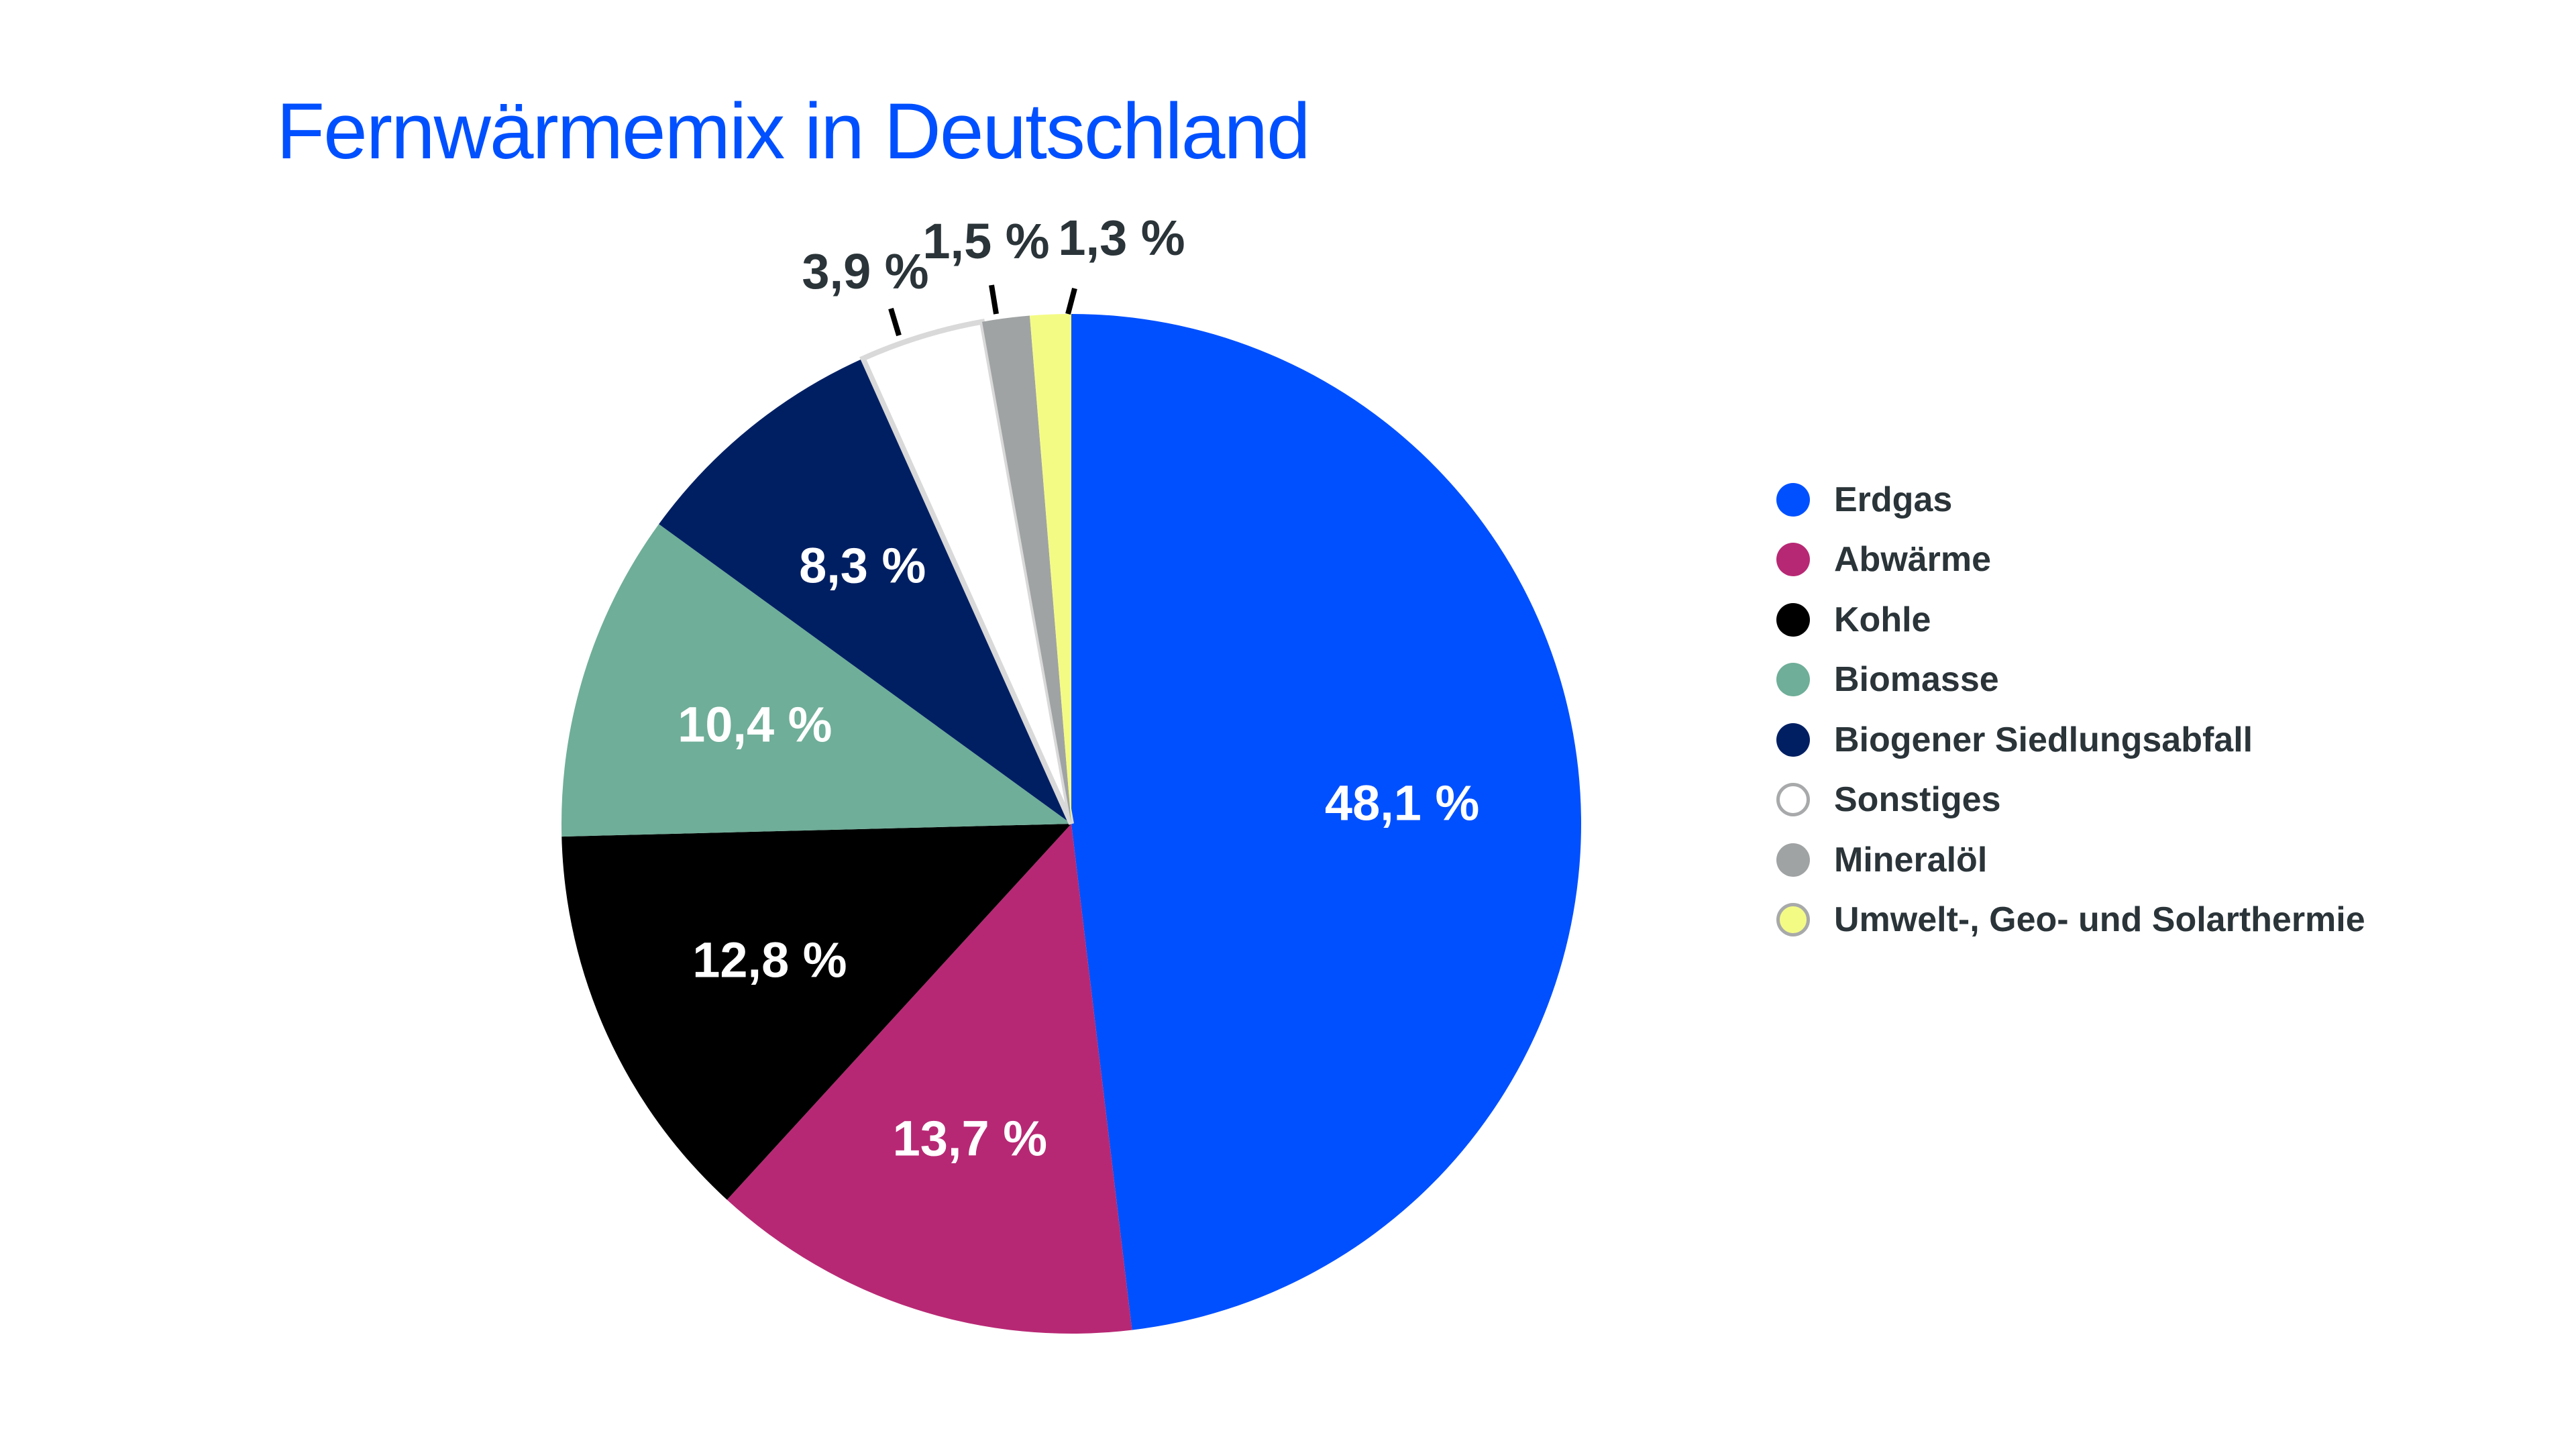 The width and height of the screenshot is (2576, 1449). I want to click on data-label: 3,9 %, so click(865, 271).